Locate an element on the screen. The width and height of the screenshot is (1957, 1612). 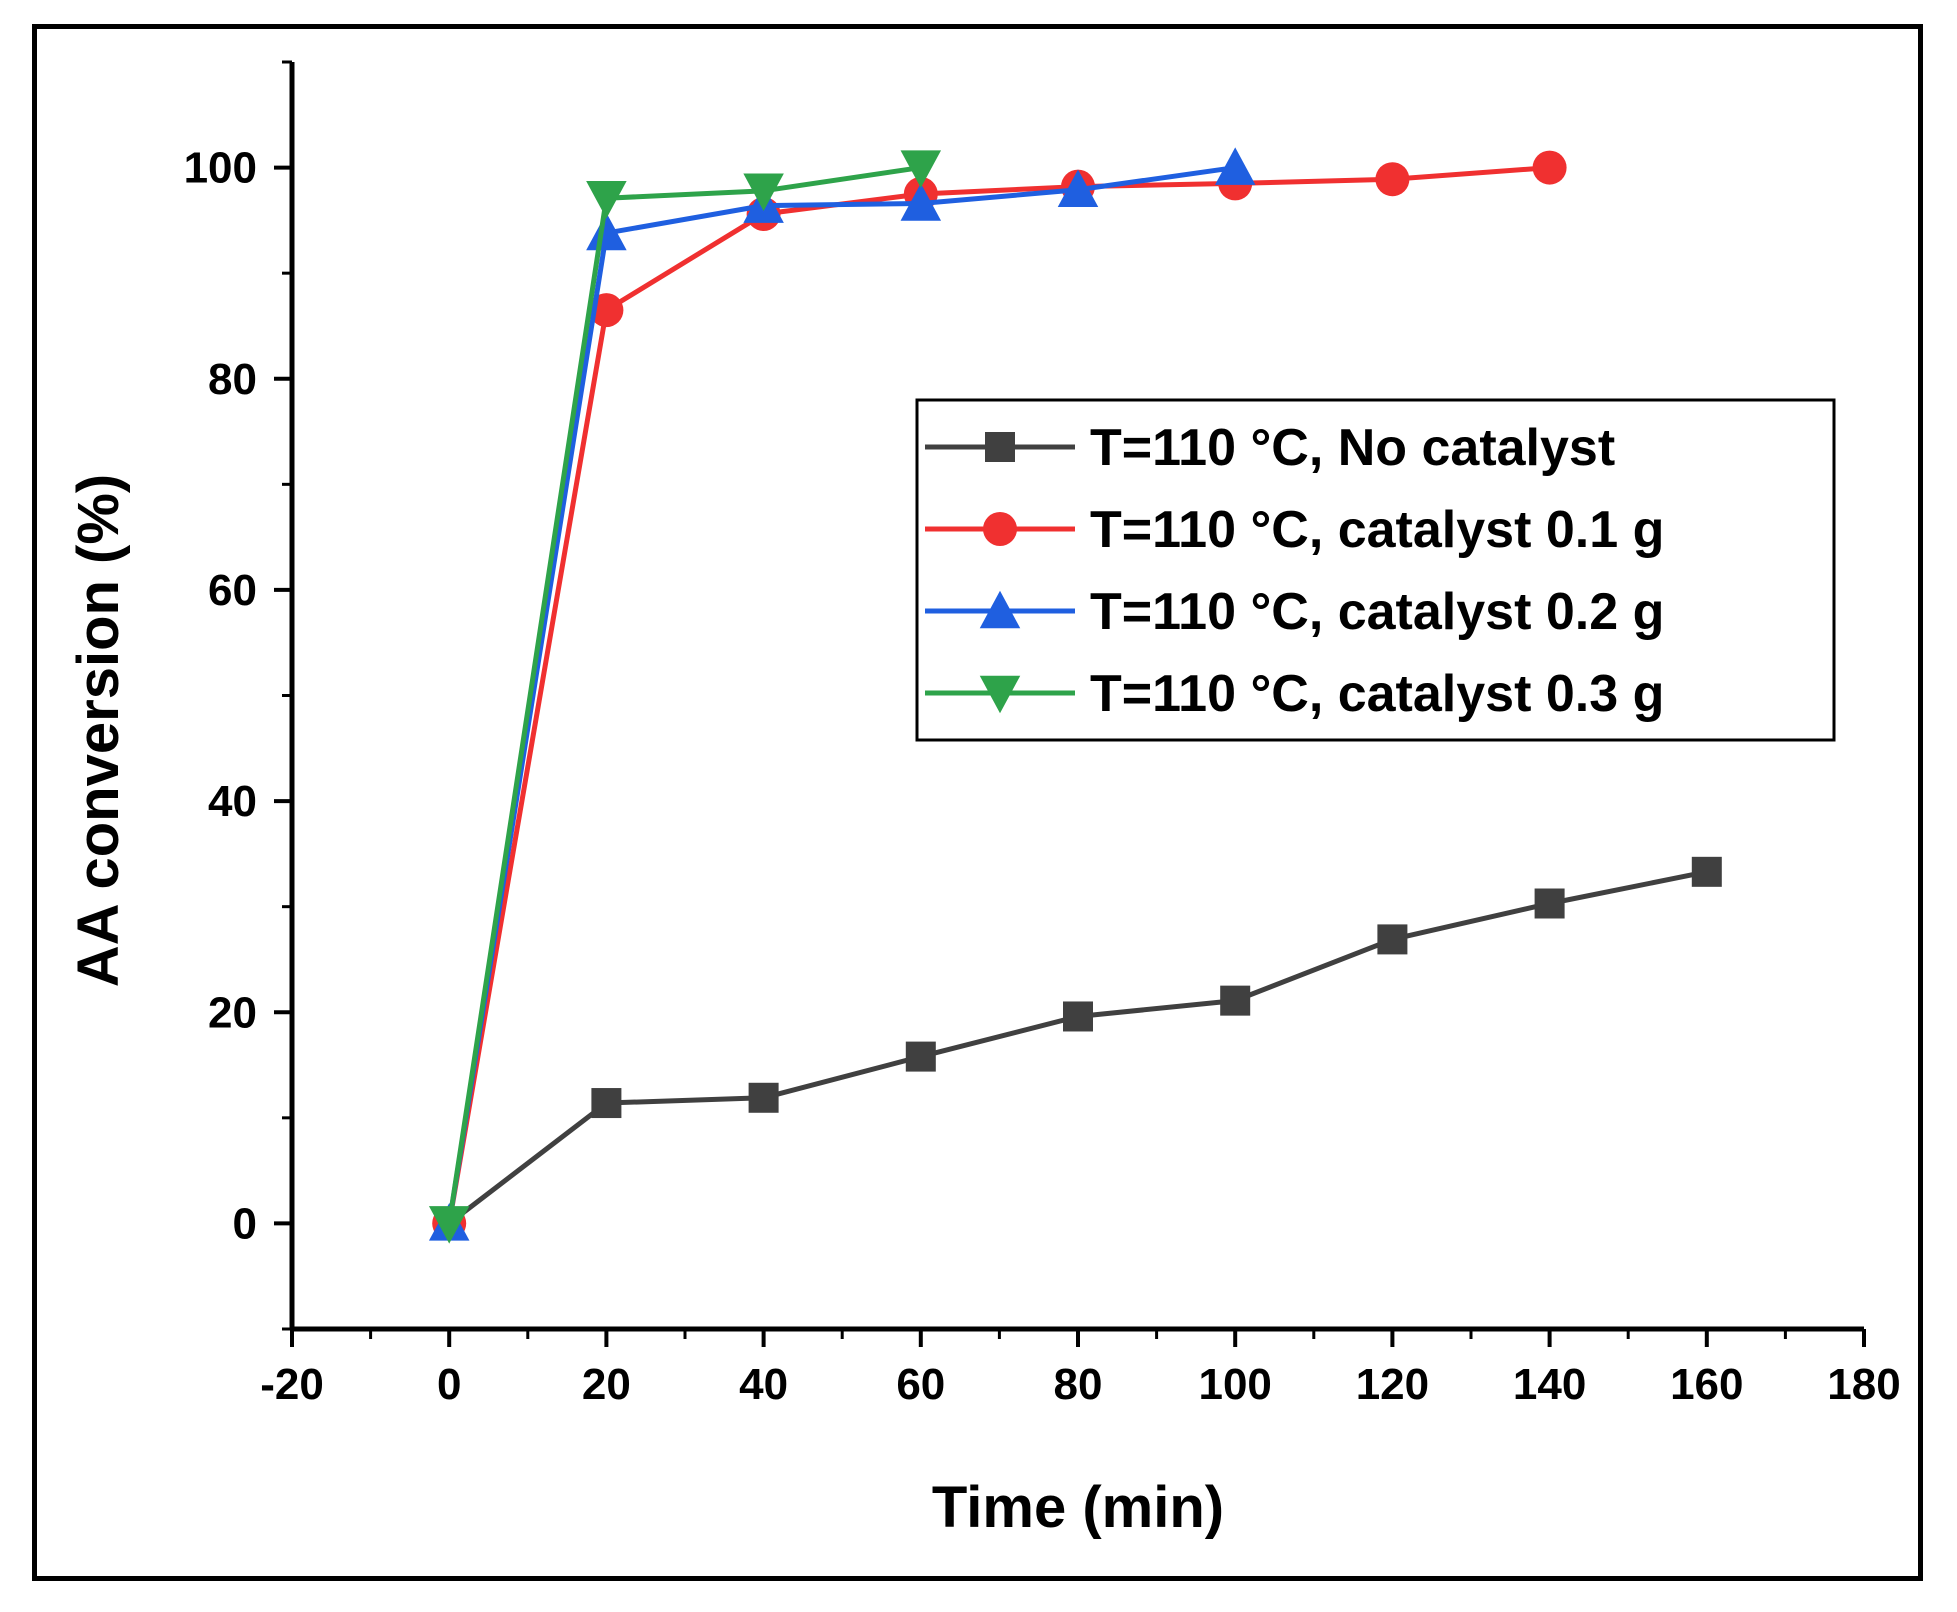
x-tick-label: 180 is located at coordinates (1863, 1384).